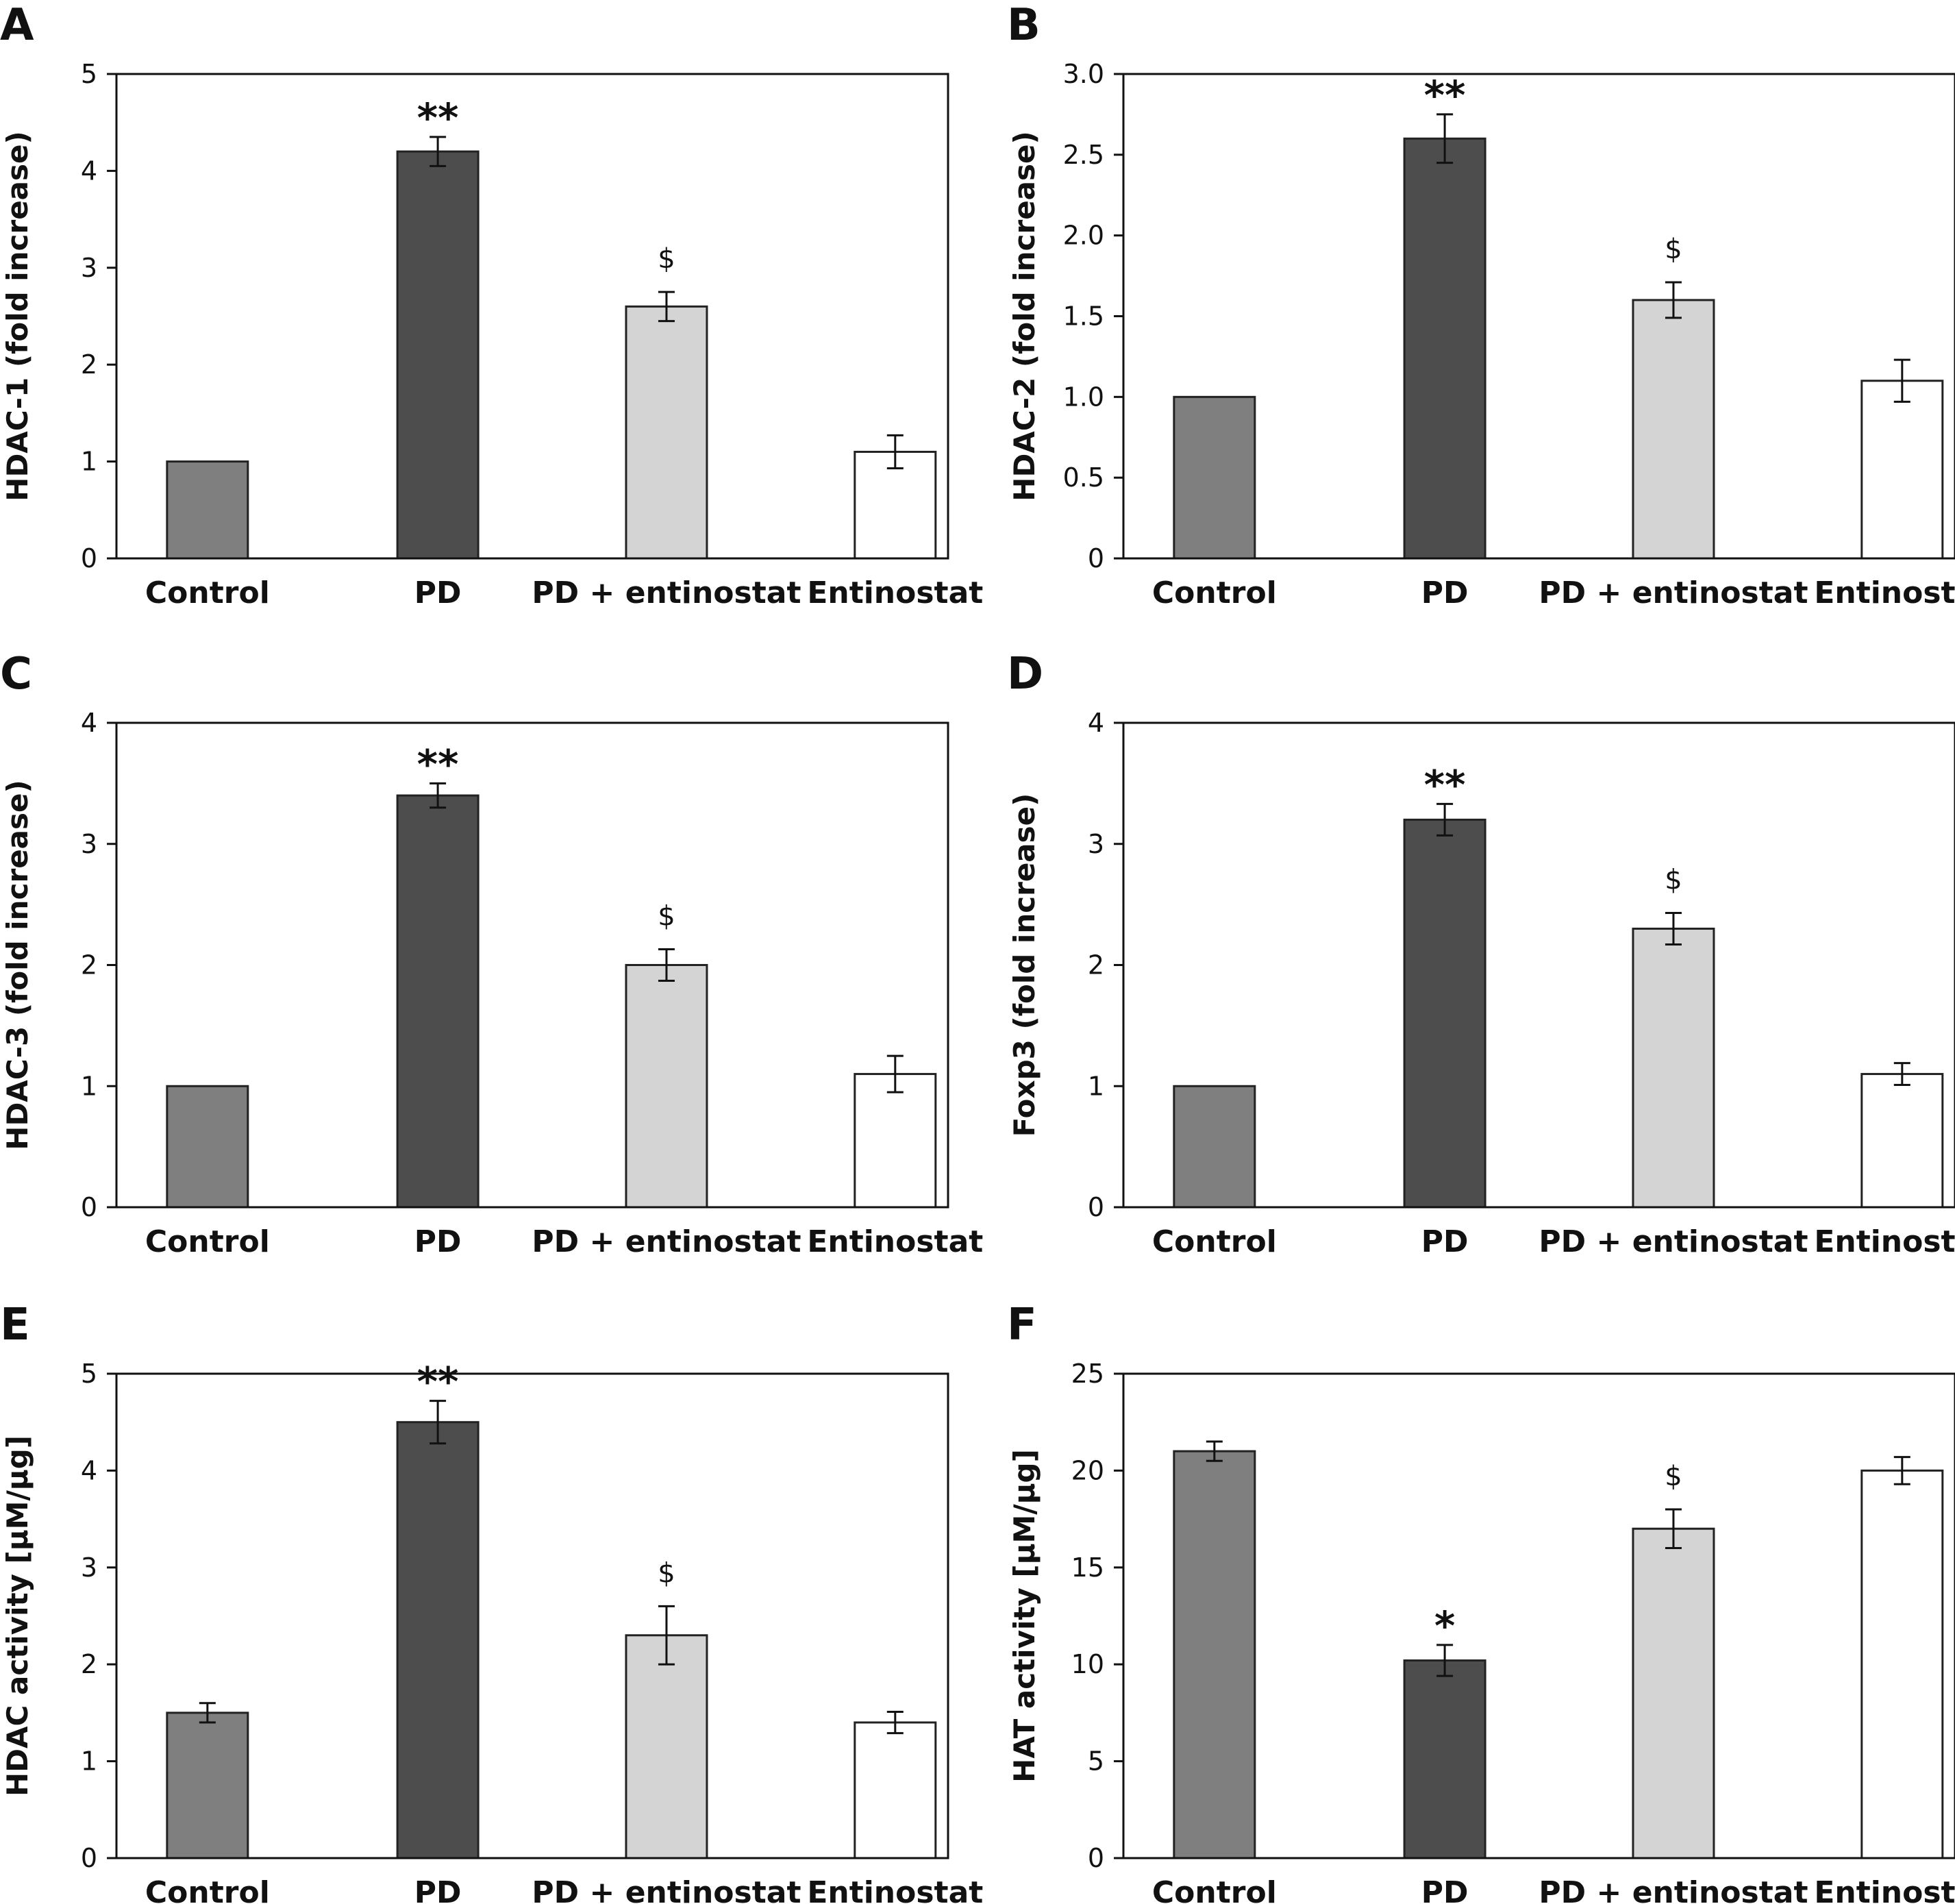 This screenshot has height=1904, width=1955. What do you see at coordinates (16, 674) in the screenshot?
I see `panel-letter: C` at bounding box center [16, 674].